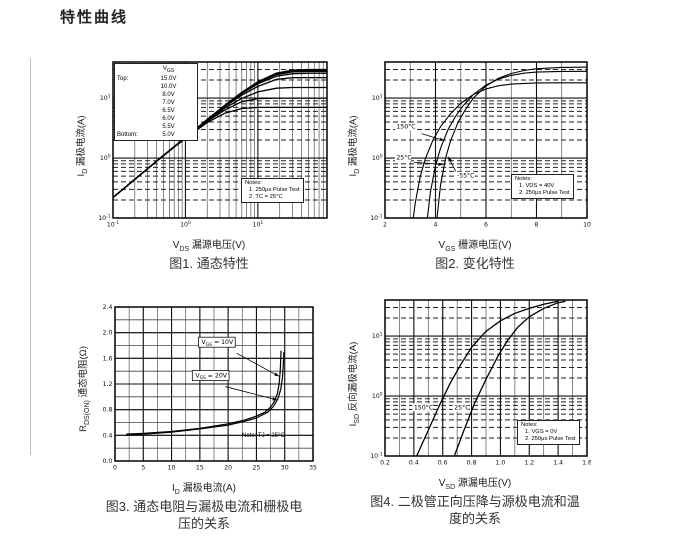 This screenshot has height=541, width=677. I want to click on svg-text: 2.0, so click(108, 333).